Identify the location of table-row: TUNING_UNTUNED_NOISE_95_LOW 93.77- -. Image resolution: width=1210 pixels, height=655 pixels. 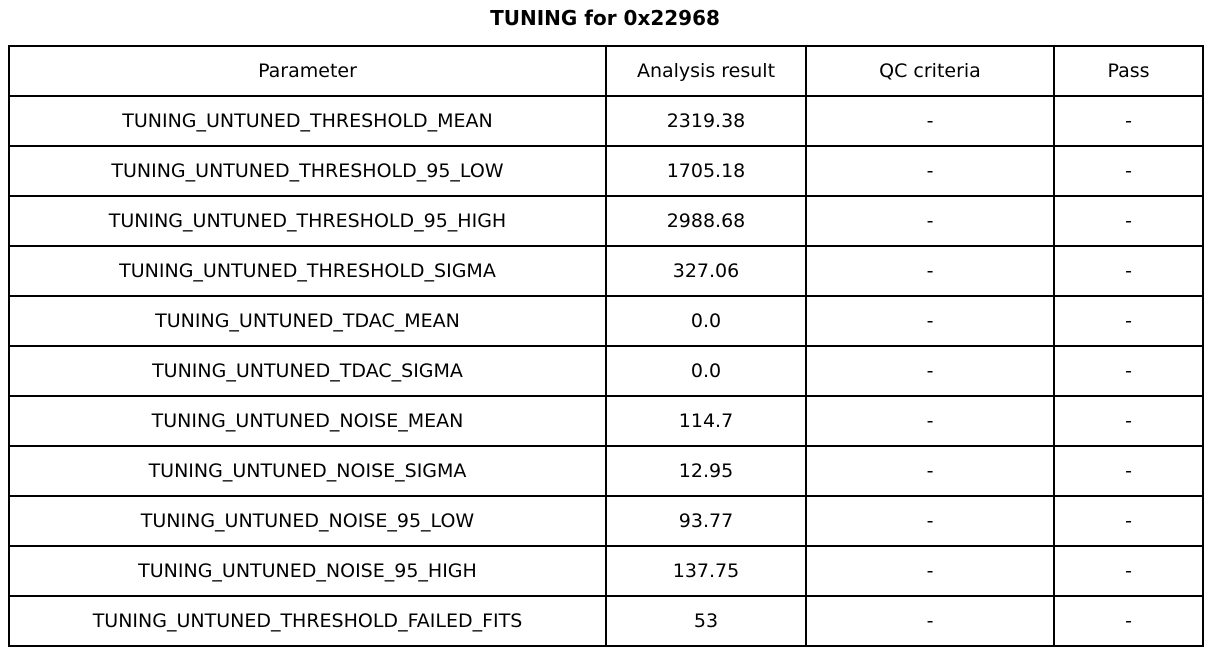
(606, 521).